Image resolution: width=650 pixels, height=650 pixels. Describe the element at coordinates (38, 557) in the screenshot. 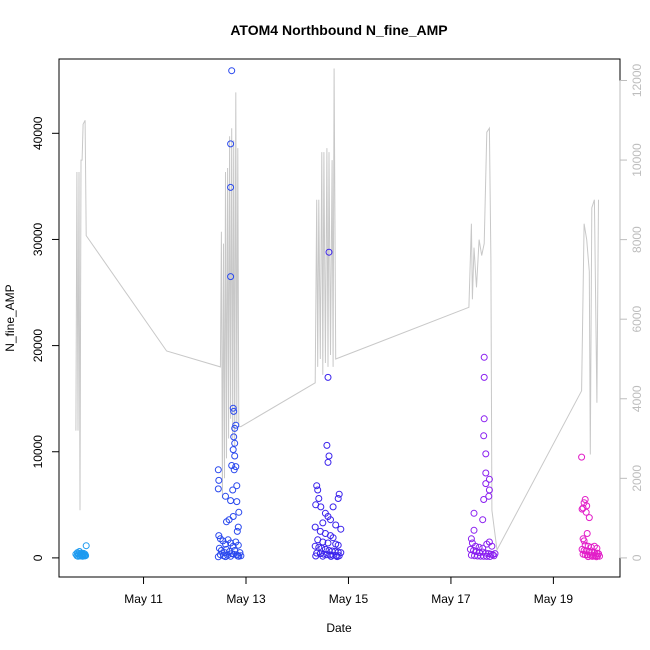

I see `y-tick-label: 0` at that location.